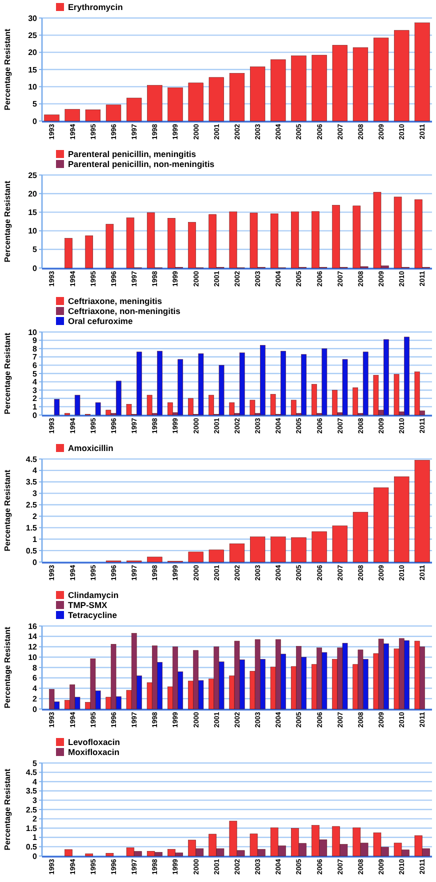 This screenshot has width=436, height=882. Describe the element at coordinates (95, 7) in the screenshot. I see `legend-label: Erythromycin` at that location.